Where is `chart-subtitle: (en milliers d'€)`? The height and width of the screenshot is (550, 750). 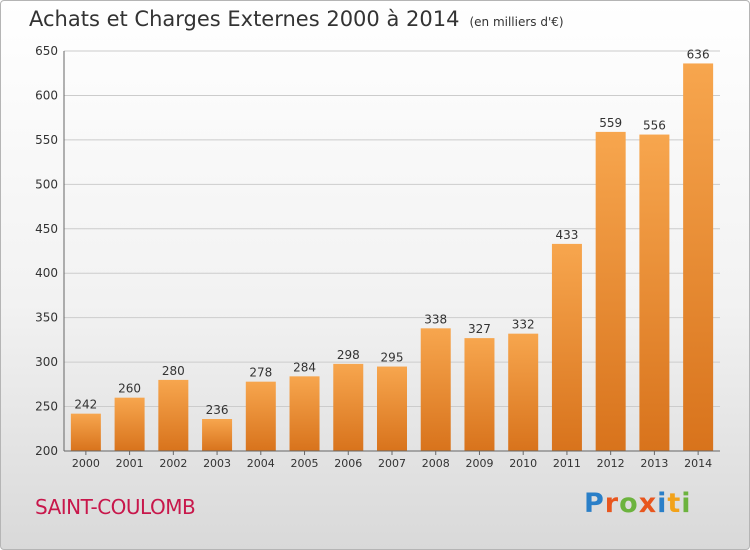
chart-subtitle: (en milliers d'€) is located at coordinates (516, 22).